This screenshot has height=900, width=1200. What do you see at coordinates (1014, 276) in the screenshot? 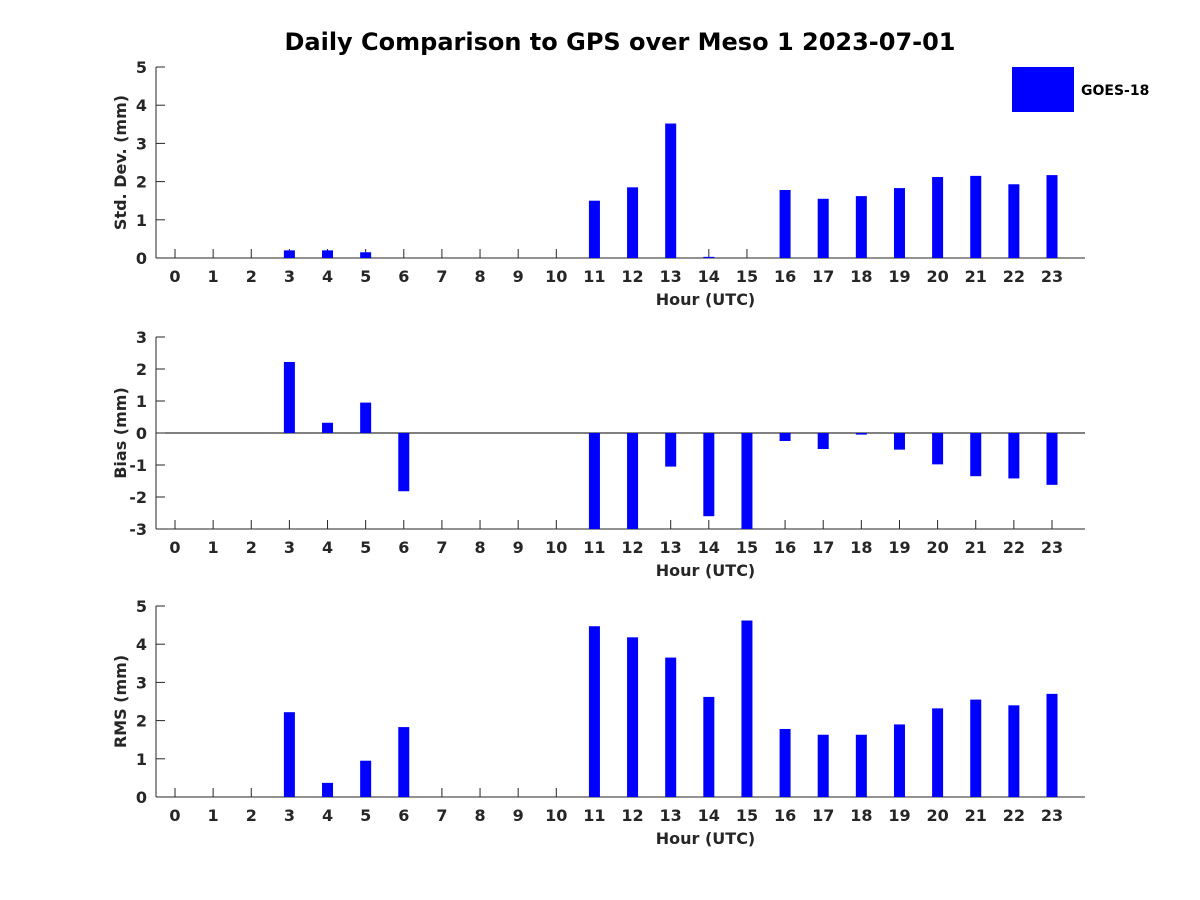
I see `x-tick-label: 22` at bounding box center [1014, 276].